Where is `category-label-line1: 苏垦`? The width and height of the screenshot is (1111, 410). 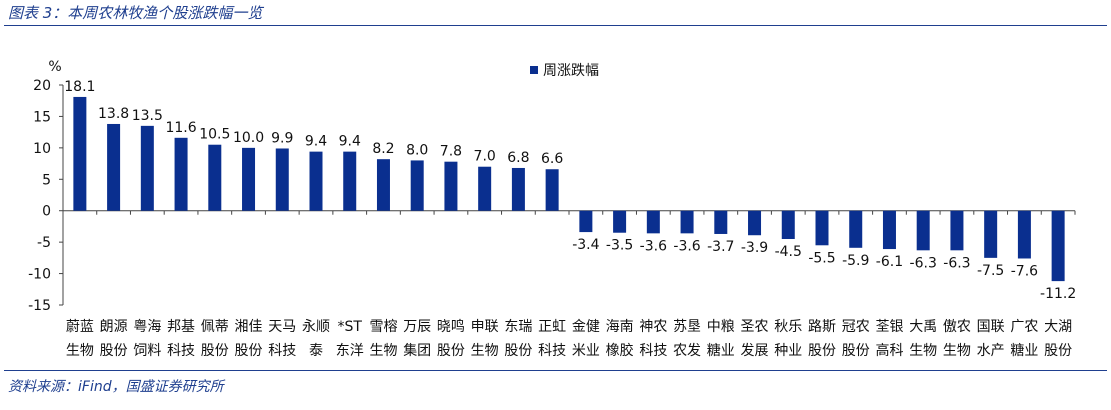
category-label-line1: 苏垦 is located at coordinates (687, 327).